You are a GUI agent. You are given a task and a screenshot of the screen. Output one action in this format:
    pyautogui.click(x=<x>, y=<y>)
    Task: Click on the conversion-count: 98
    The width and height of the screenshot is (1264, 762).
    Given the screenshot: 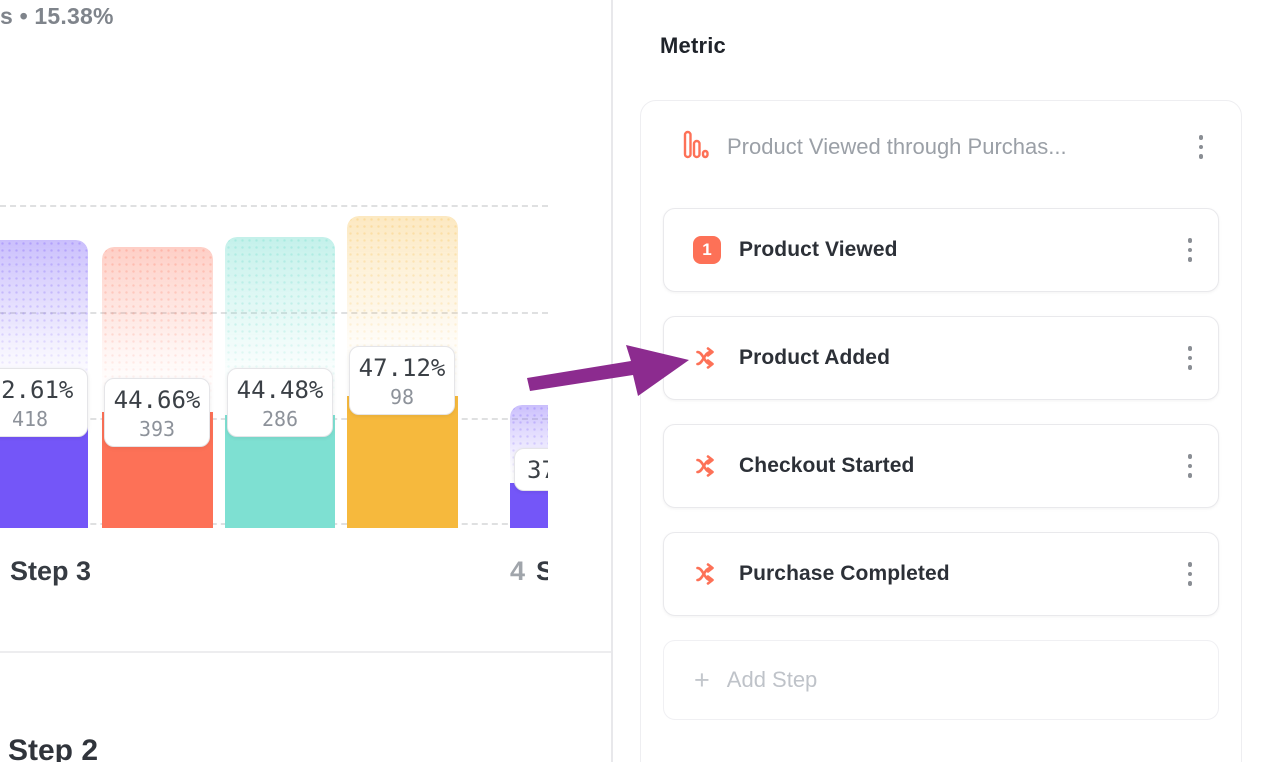 What is the action you would take?
    pyautogui.click(x=402, y=397)
    